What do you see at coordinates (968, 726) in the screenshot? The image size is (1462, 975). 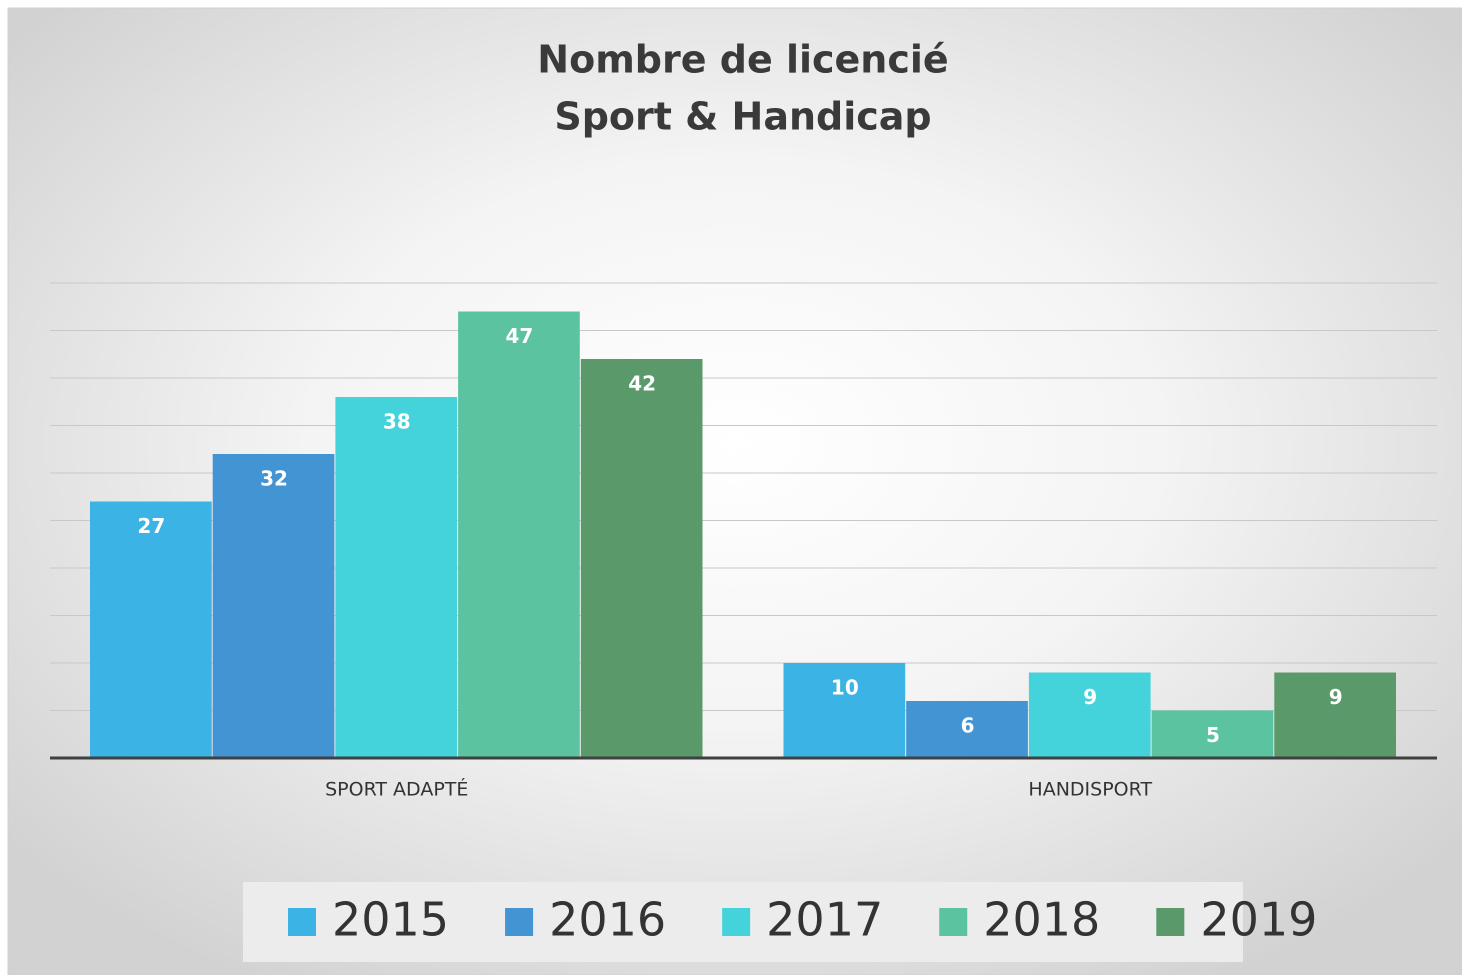 I see `data-label: 6` at bounding box center [968, 726].